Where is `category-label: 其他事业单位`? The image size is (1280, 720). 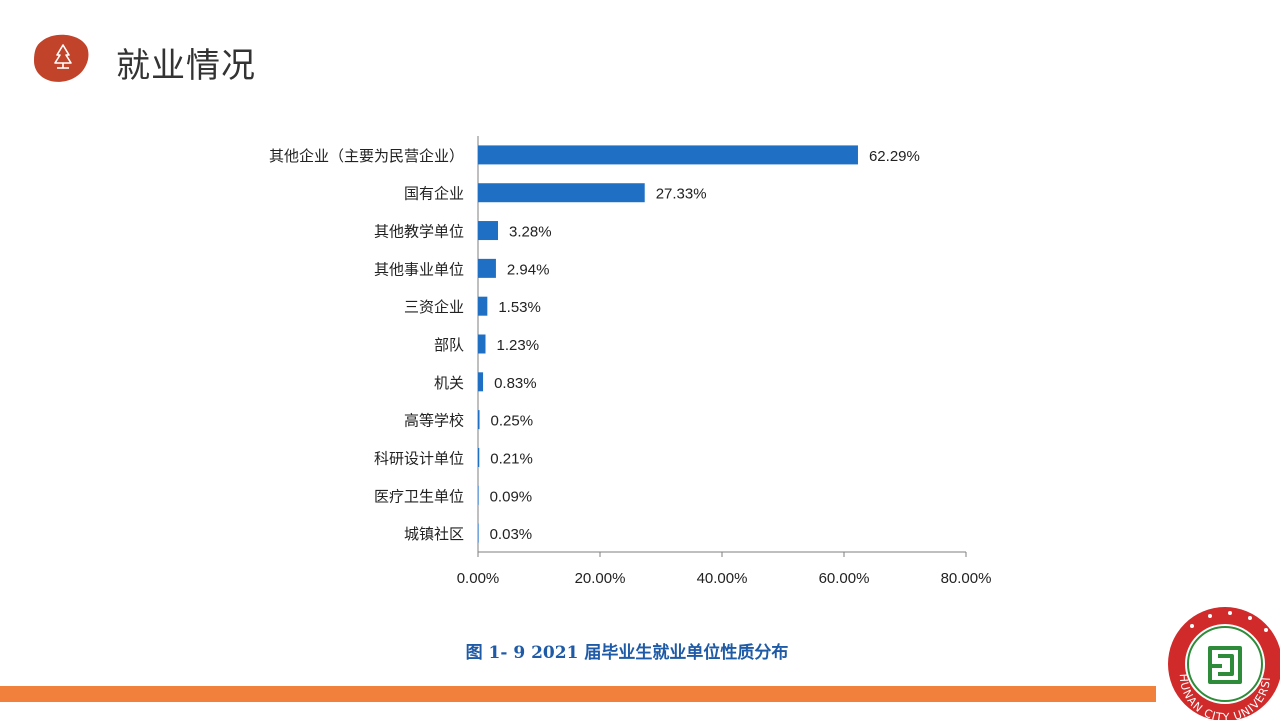
category-label: 其他事业单位 is located at coordinates (419, 269).